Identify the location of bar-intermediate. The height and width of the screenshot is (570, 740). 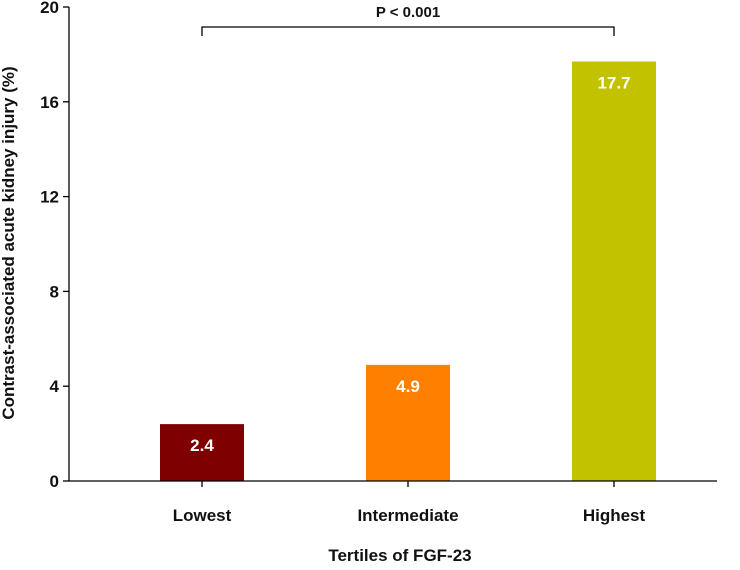
(408, 422).